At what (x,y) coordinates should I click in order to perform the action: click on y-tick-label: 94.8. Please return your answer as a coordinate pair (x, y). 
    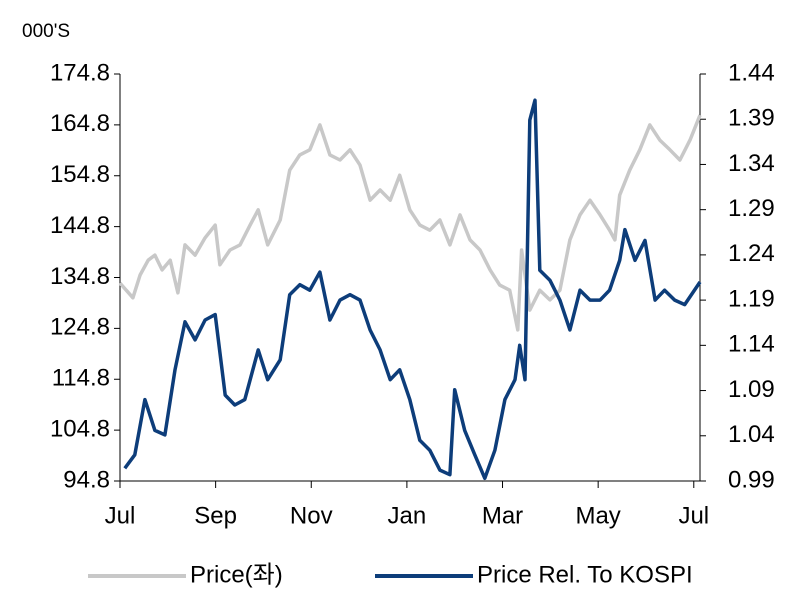
    Looking at the image, I should click on (86, 479).